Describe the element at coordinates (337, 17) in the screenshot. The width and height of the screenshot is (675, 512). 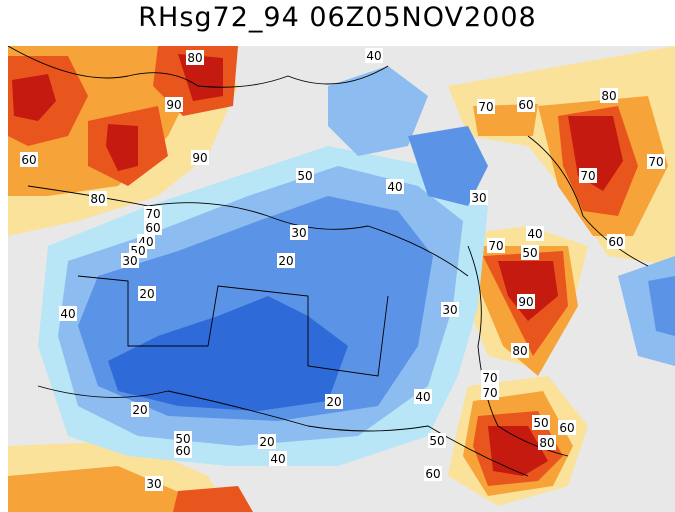
I see `map-title: RHsg72_94 06Z05NOV2008` at that location.